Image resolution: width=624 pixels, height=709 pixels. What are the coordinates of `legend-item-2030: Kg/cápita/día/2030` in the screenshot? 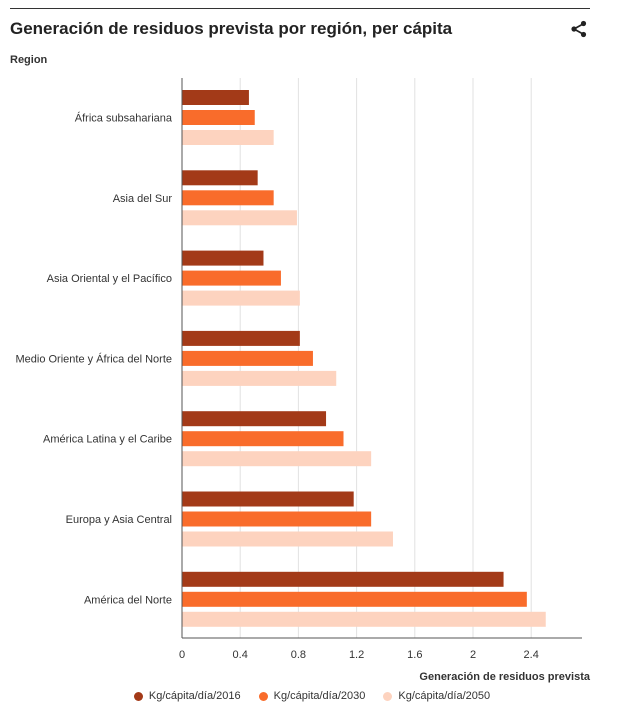 It's located at (312, 696).